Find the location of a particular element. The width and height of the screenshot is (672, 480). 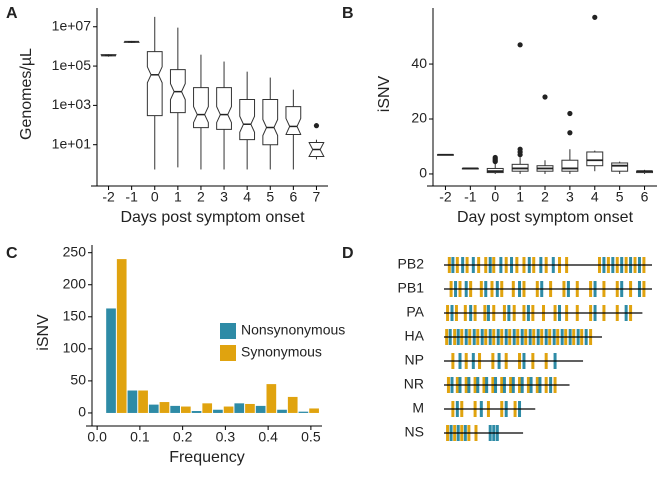

segment-name: NS is located at coordinates (414, 432).